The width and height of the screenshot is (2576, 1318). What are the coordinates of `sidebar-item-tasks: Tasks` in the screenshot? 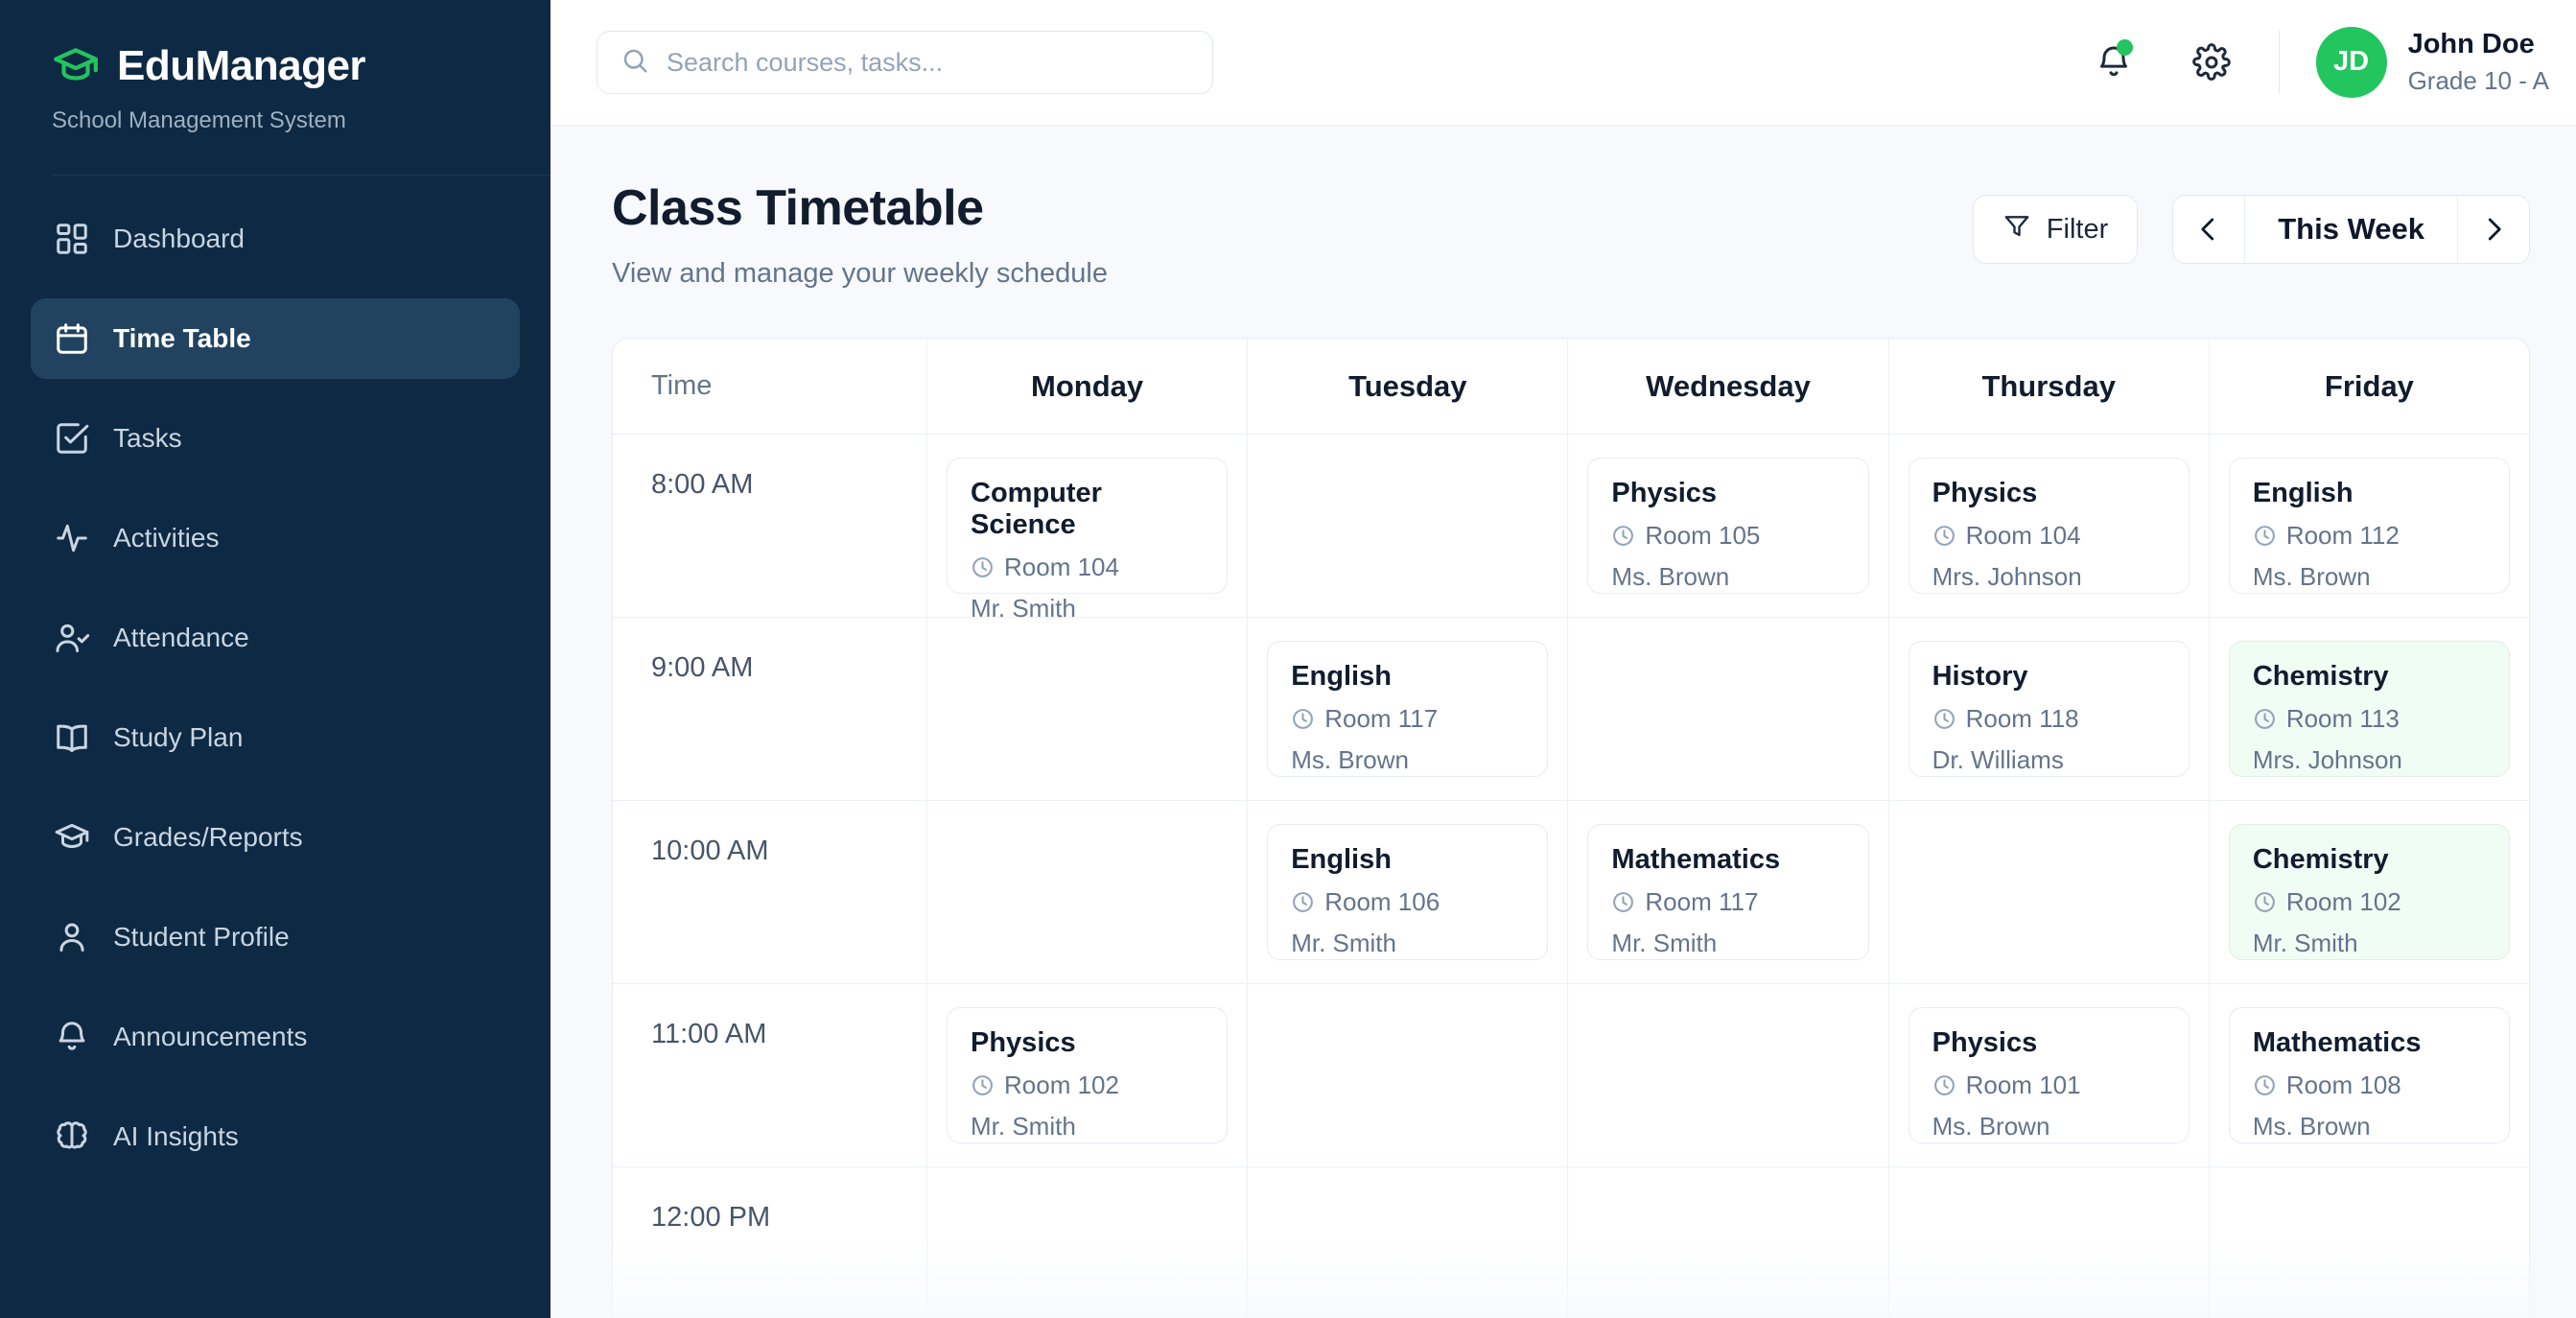 It's located at (275, 438).